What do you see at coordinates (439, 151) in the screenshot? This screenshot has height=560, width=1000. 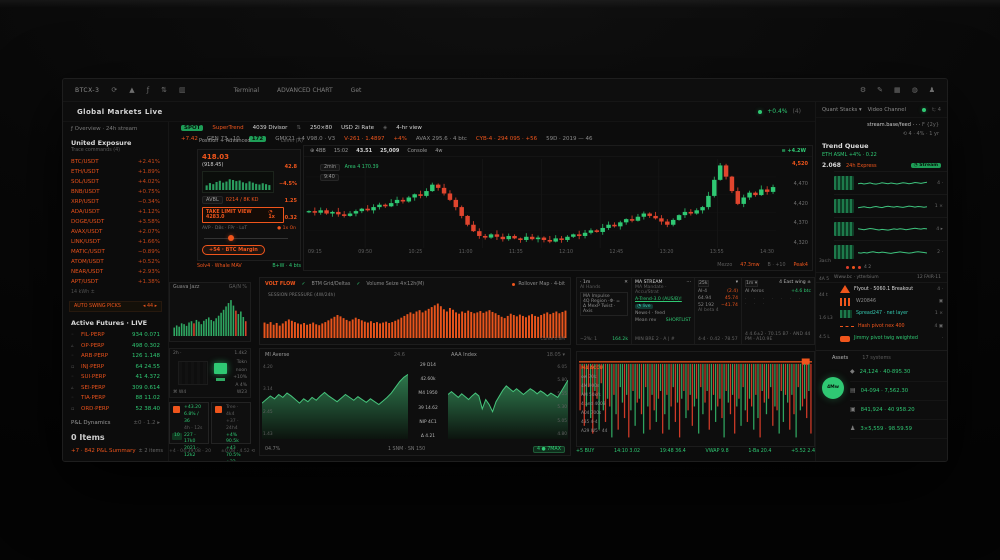 I see `chart-timeframe: 4w` at bounding box center [439, 151].